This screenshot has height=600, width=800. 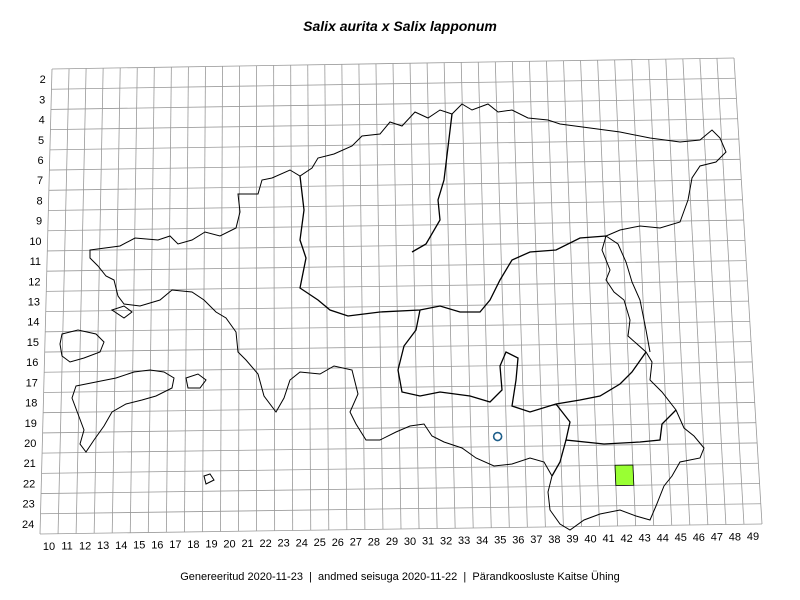 What do you see at coordinates (645, 539) in the screenshot?
I see `column-label: 43` at bounding box center [645, 539].